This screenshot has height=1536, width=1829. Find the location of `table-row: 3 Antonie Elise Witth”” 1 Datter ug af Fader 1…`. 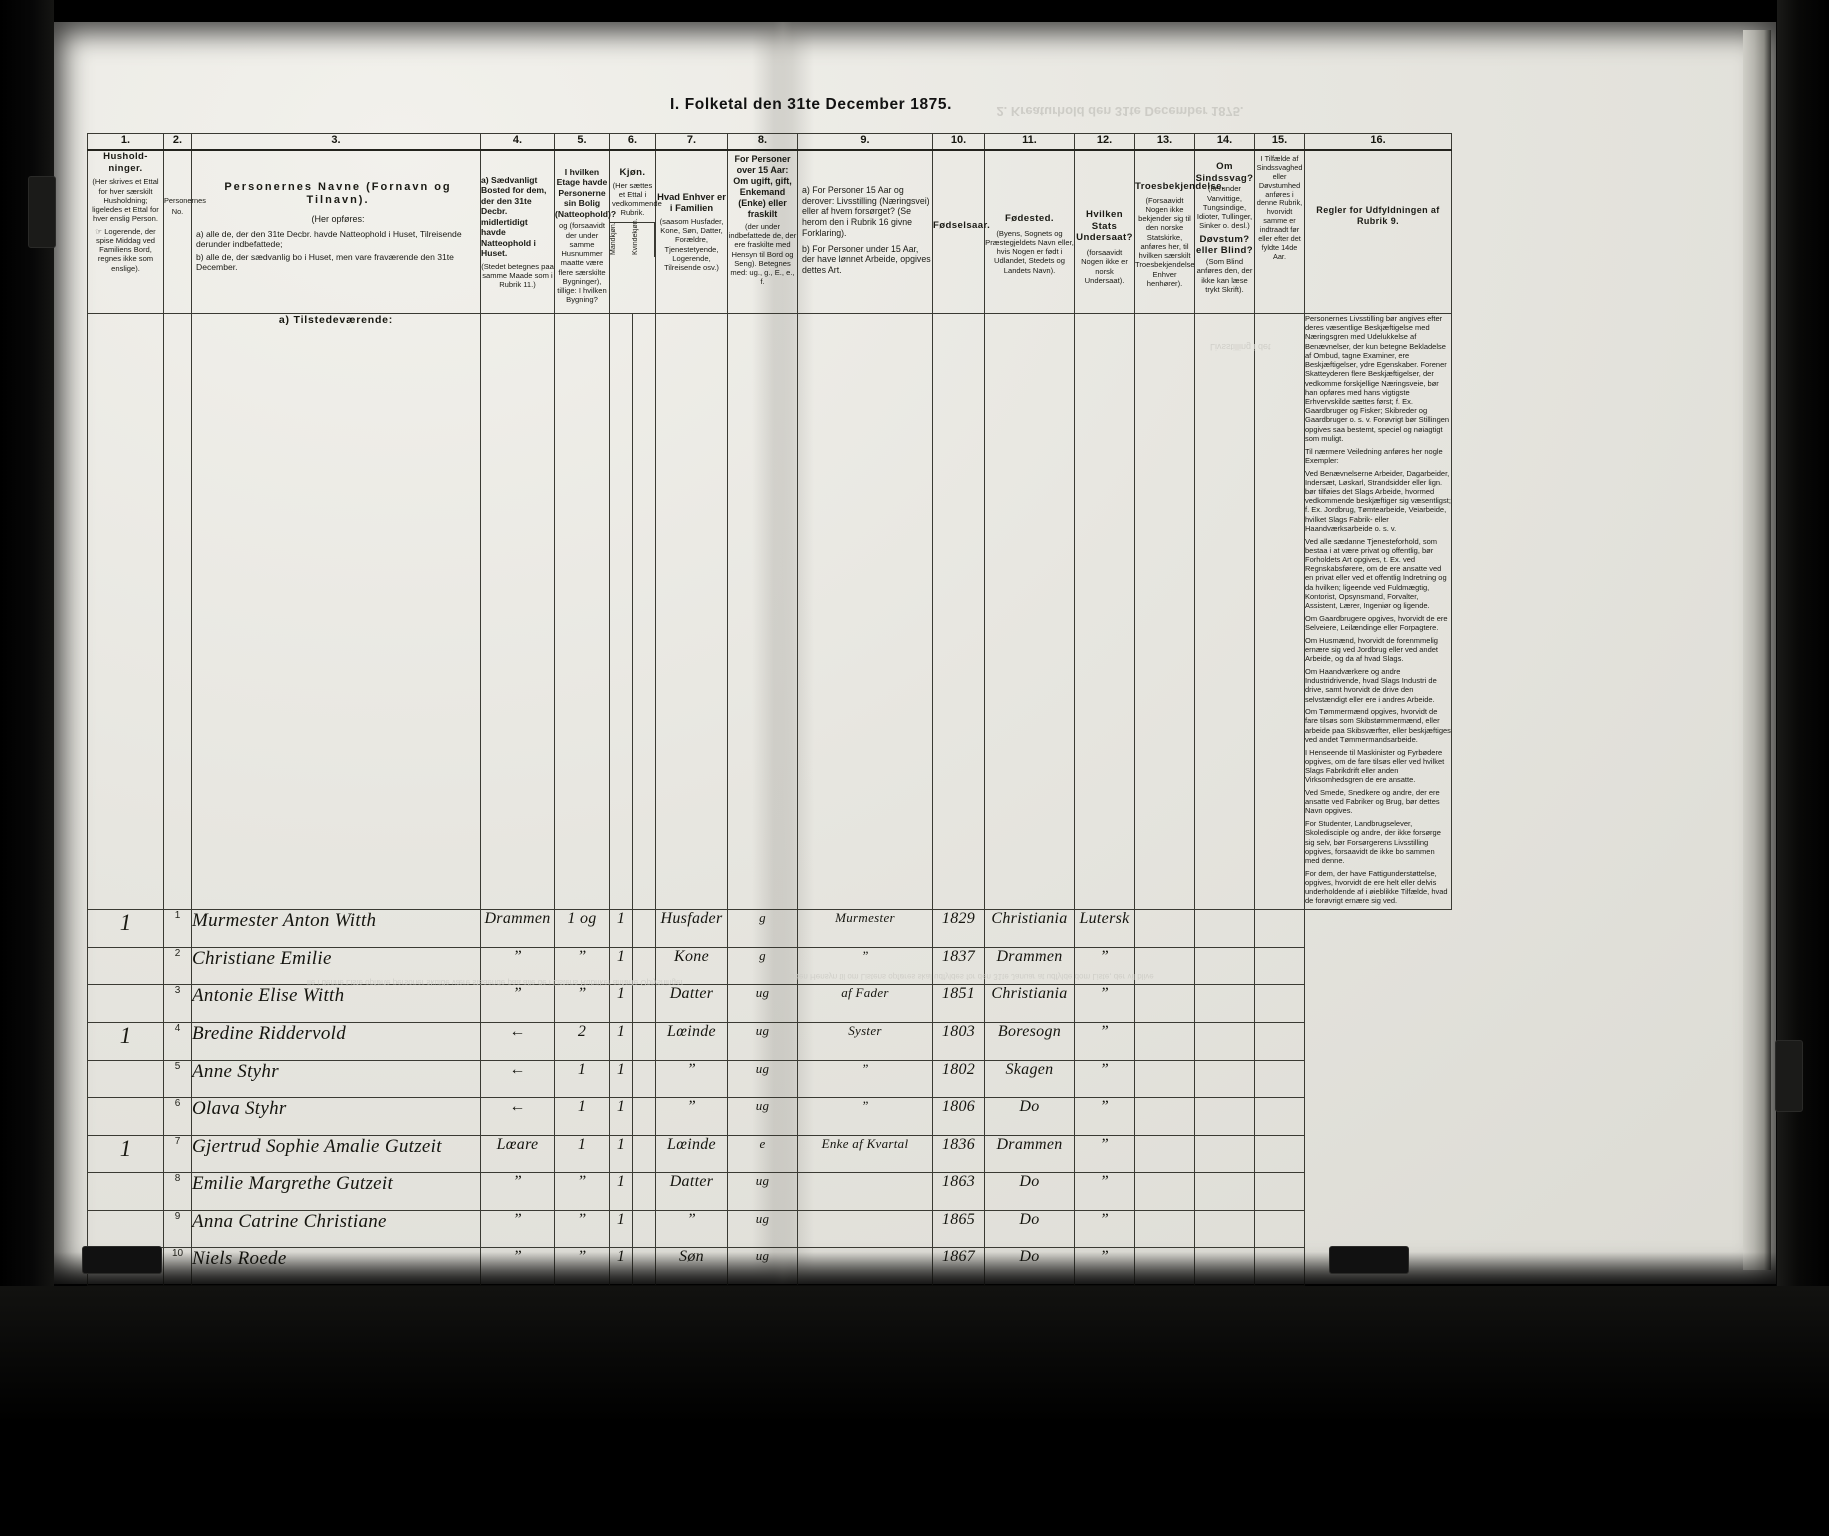

table-row: 3 Antonie Elise Witth”” 1 Datter ug af Fader 1… is located at coordinates (769, 1003).